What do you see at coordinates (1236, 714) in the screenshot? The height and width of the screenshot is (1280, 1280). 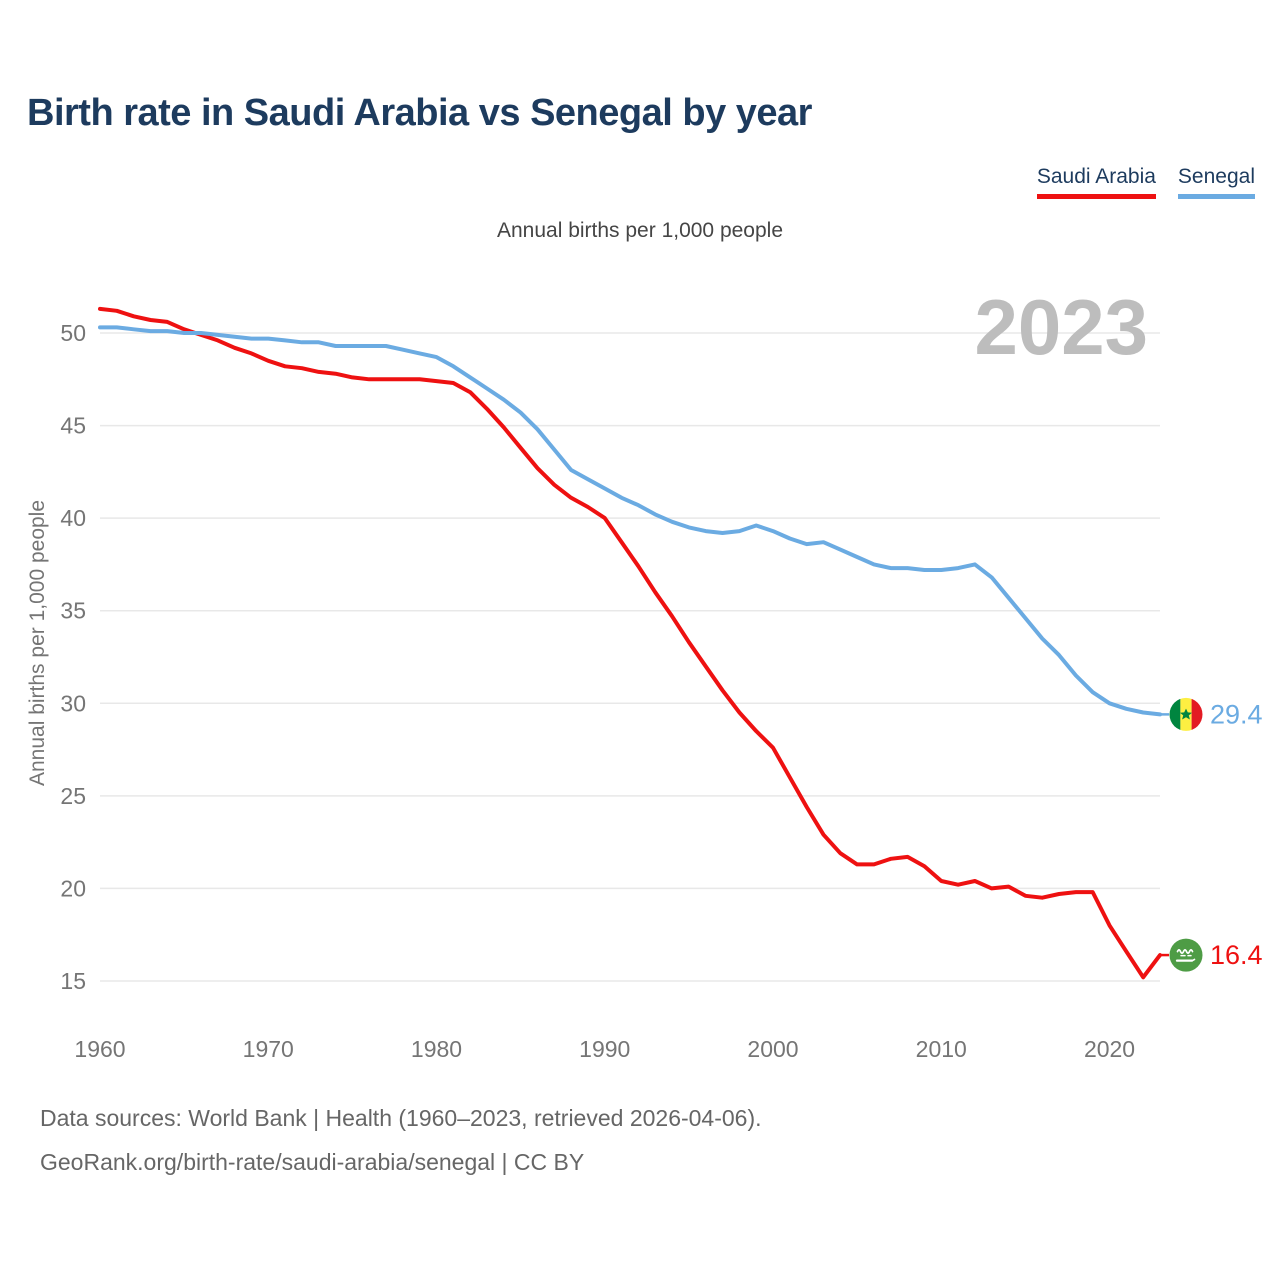 I see `end-value-senegal: 29.4` at bounding box center [1236, 714].